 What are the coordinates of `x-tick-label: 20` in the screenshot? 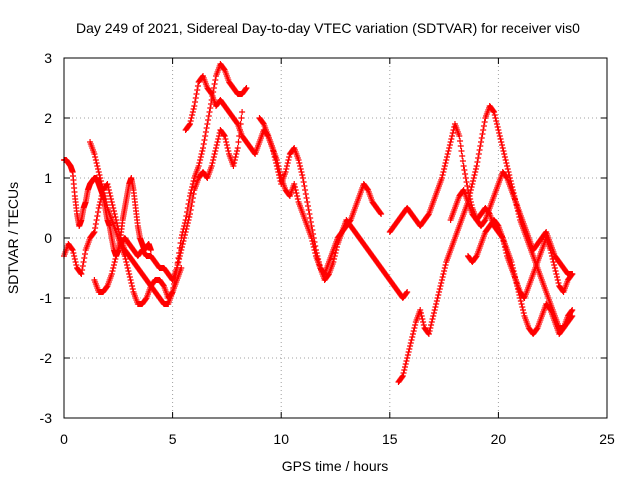 It's located at (499, 439).